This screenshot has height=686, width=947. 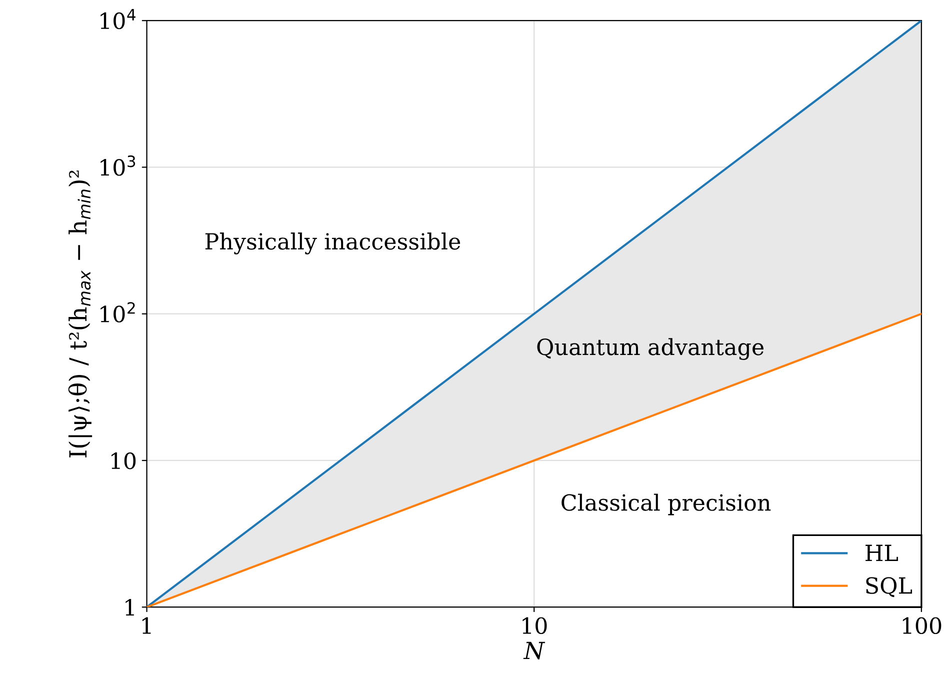 I want to click on annotation: Physically inaccessible, so click(x=332, y=243).